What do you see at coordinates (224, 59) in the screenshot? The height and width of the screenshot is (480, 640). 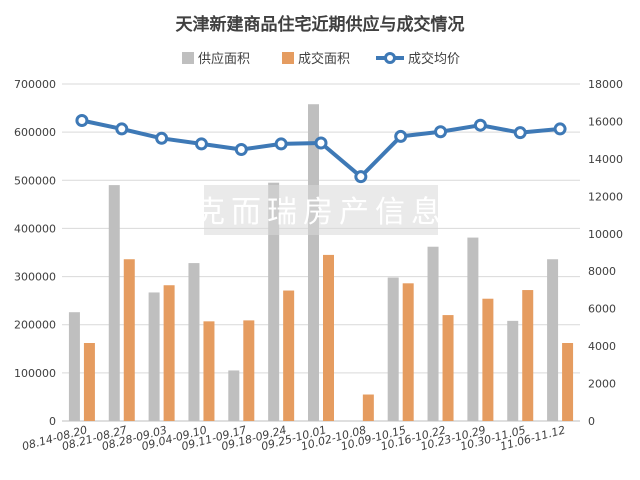 I see `legend-label: 供应面积` at bounding box center [224, 59].